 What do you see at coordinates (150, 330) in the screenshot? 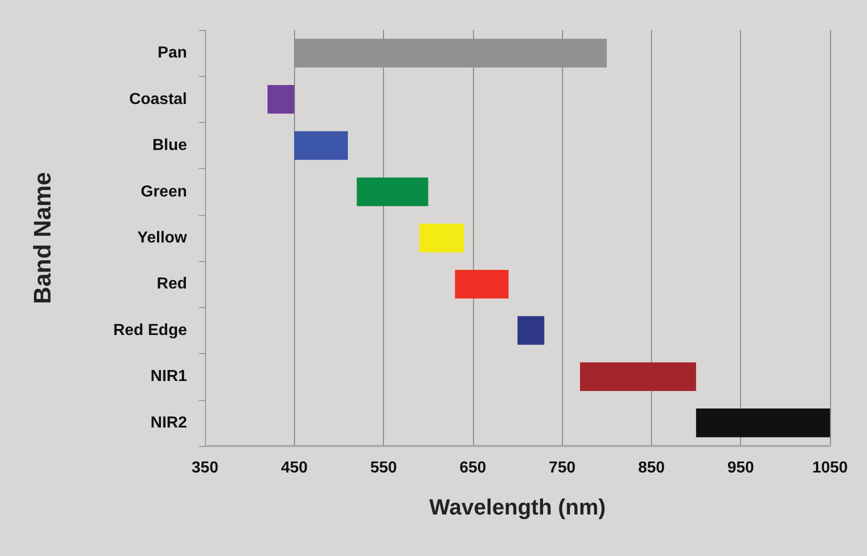
I see `y-tick-label: Red Edge` at bounding box center [150, 330].